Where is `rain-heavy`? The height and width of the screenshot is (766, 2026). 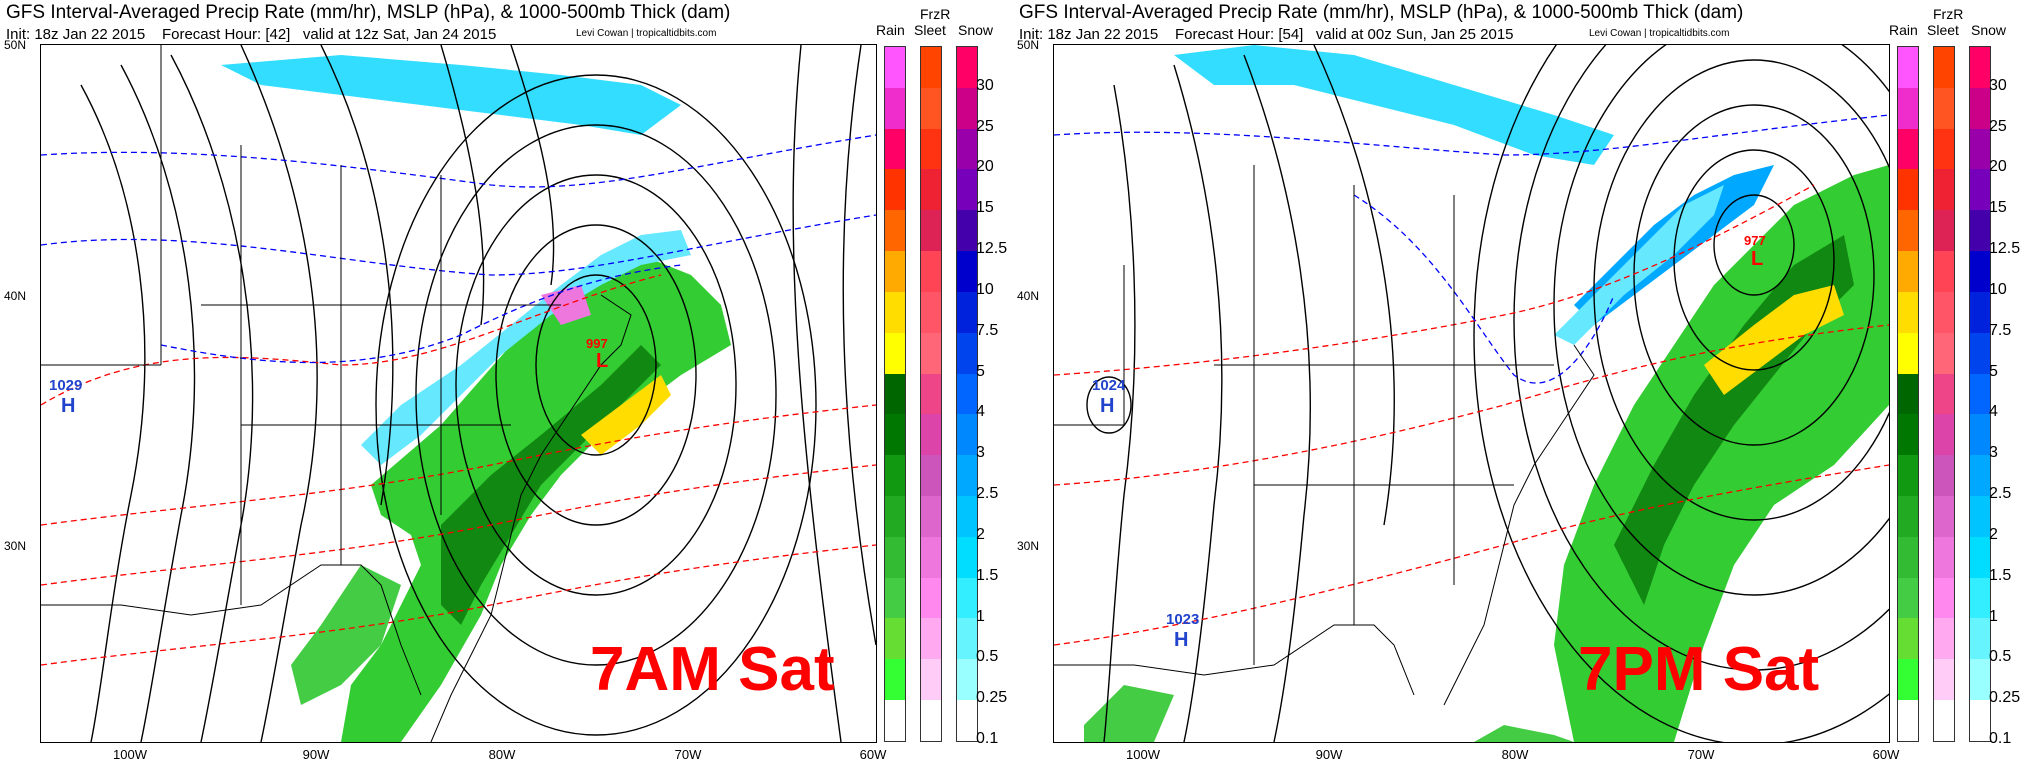
rain-heavy is located at coordinates (551, 485).